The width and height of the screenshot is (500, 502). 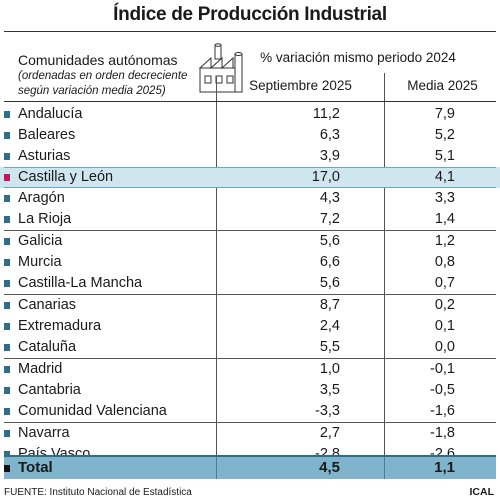 What do you see at coordinates (80, 283) in the screenshot?
I see `region-name: Castilla-La Mancha` at bounding box center [80, 283].